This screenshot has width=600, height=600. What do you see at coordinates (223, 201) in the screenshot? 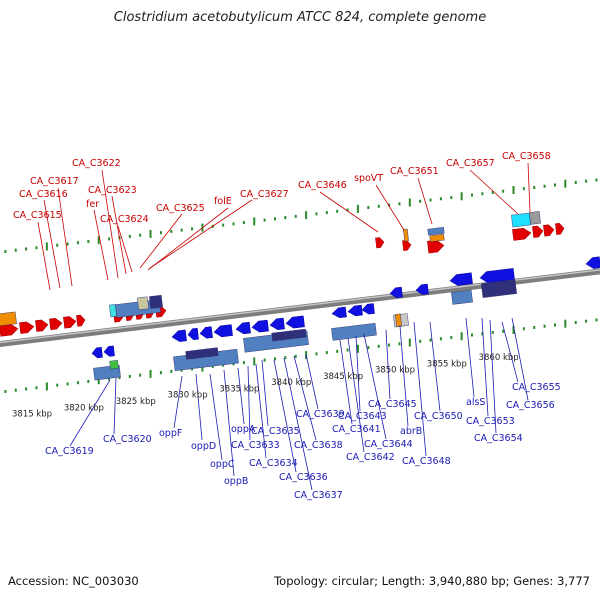
I see `forward_genes-label: folE` at bounding box center [223, 201].